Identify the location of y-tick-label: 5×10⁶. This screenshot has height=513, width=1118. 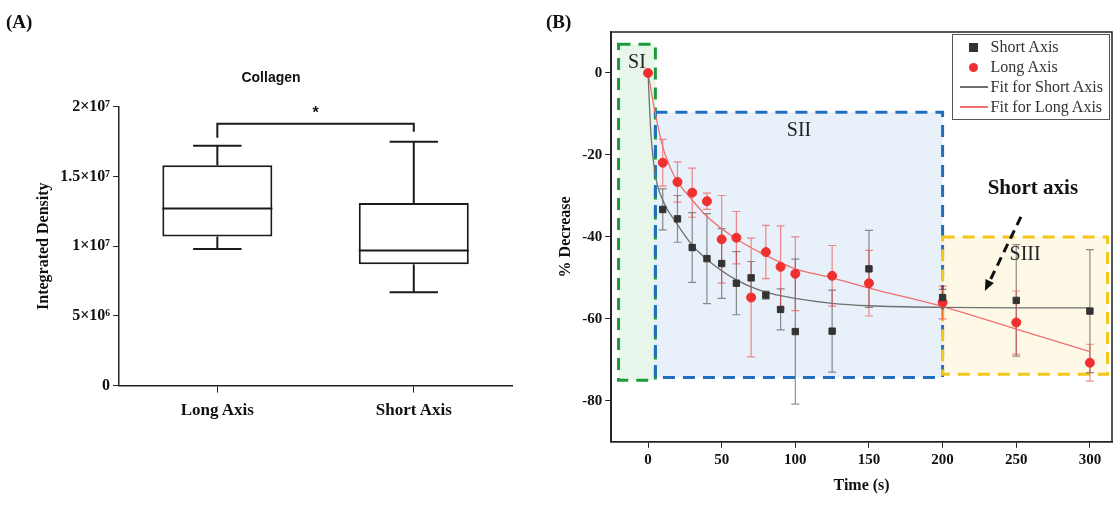
(91, 315).